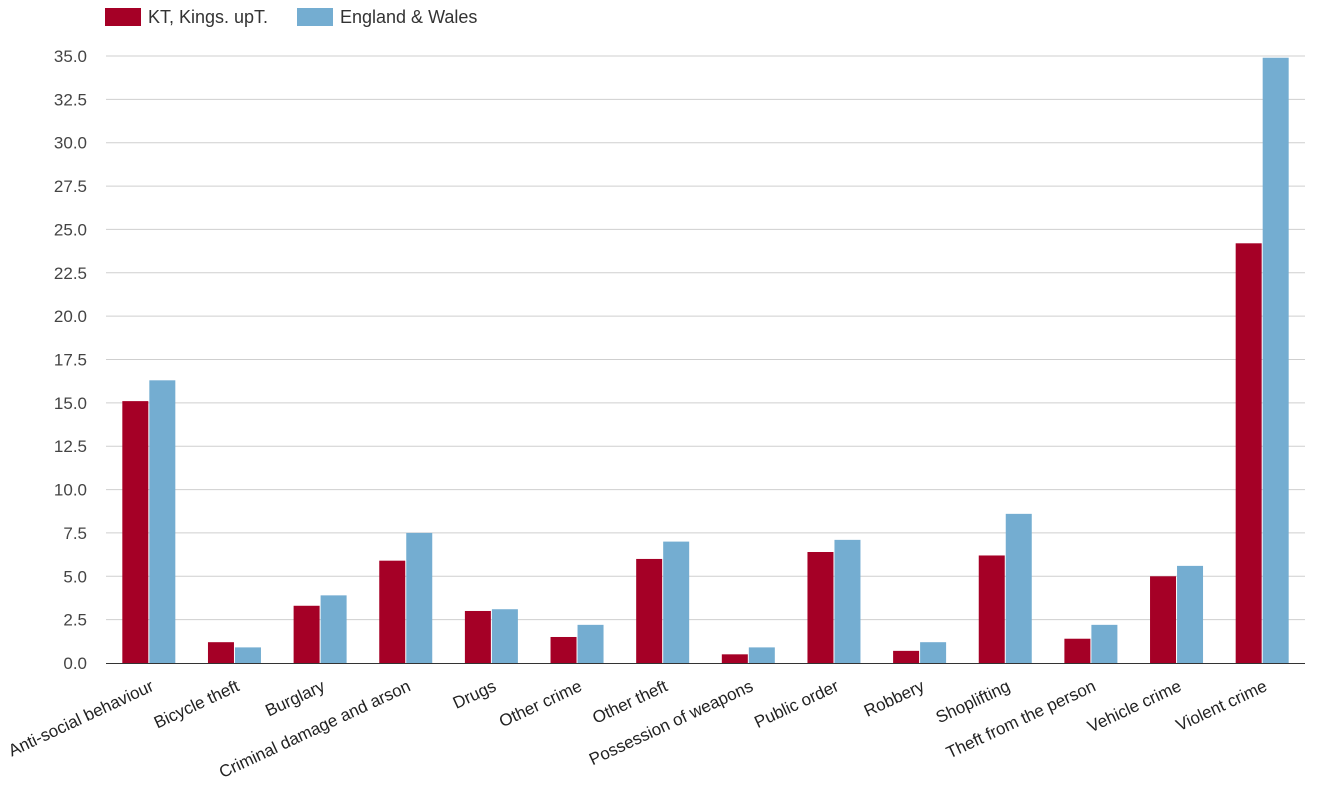  What do you see at coordinates (671, 722) in the screenshot?
I see `x-category-label: Possession of weapons` at bounding box center [671, 722].